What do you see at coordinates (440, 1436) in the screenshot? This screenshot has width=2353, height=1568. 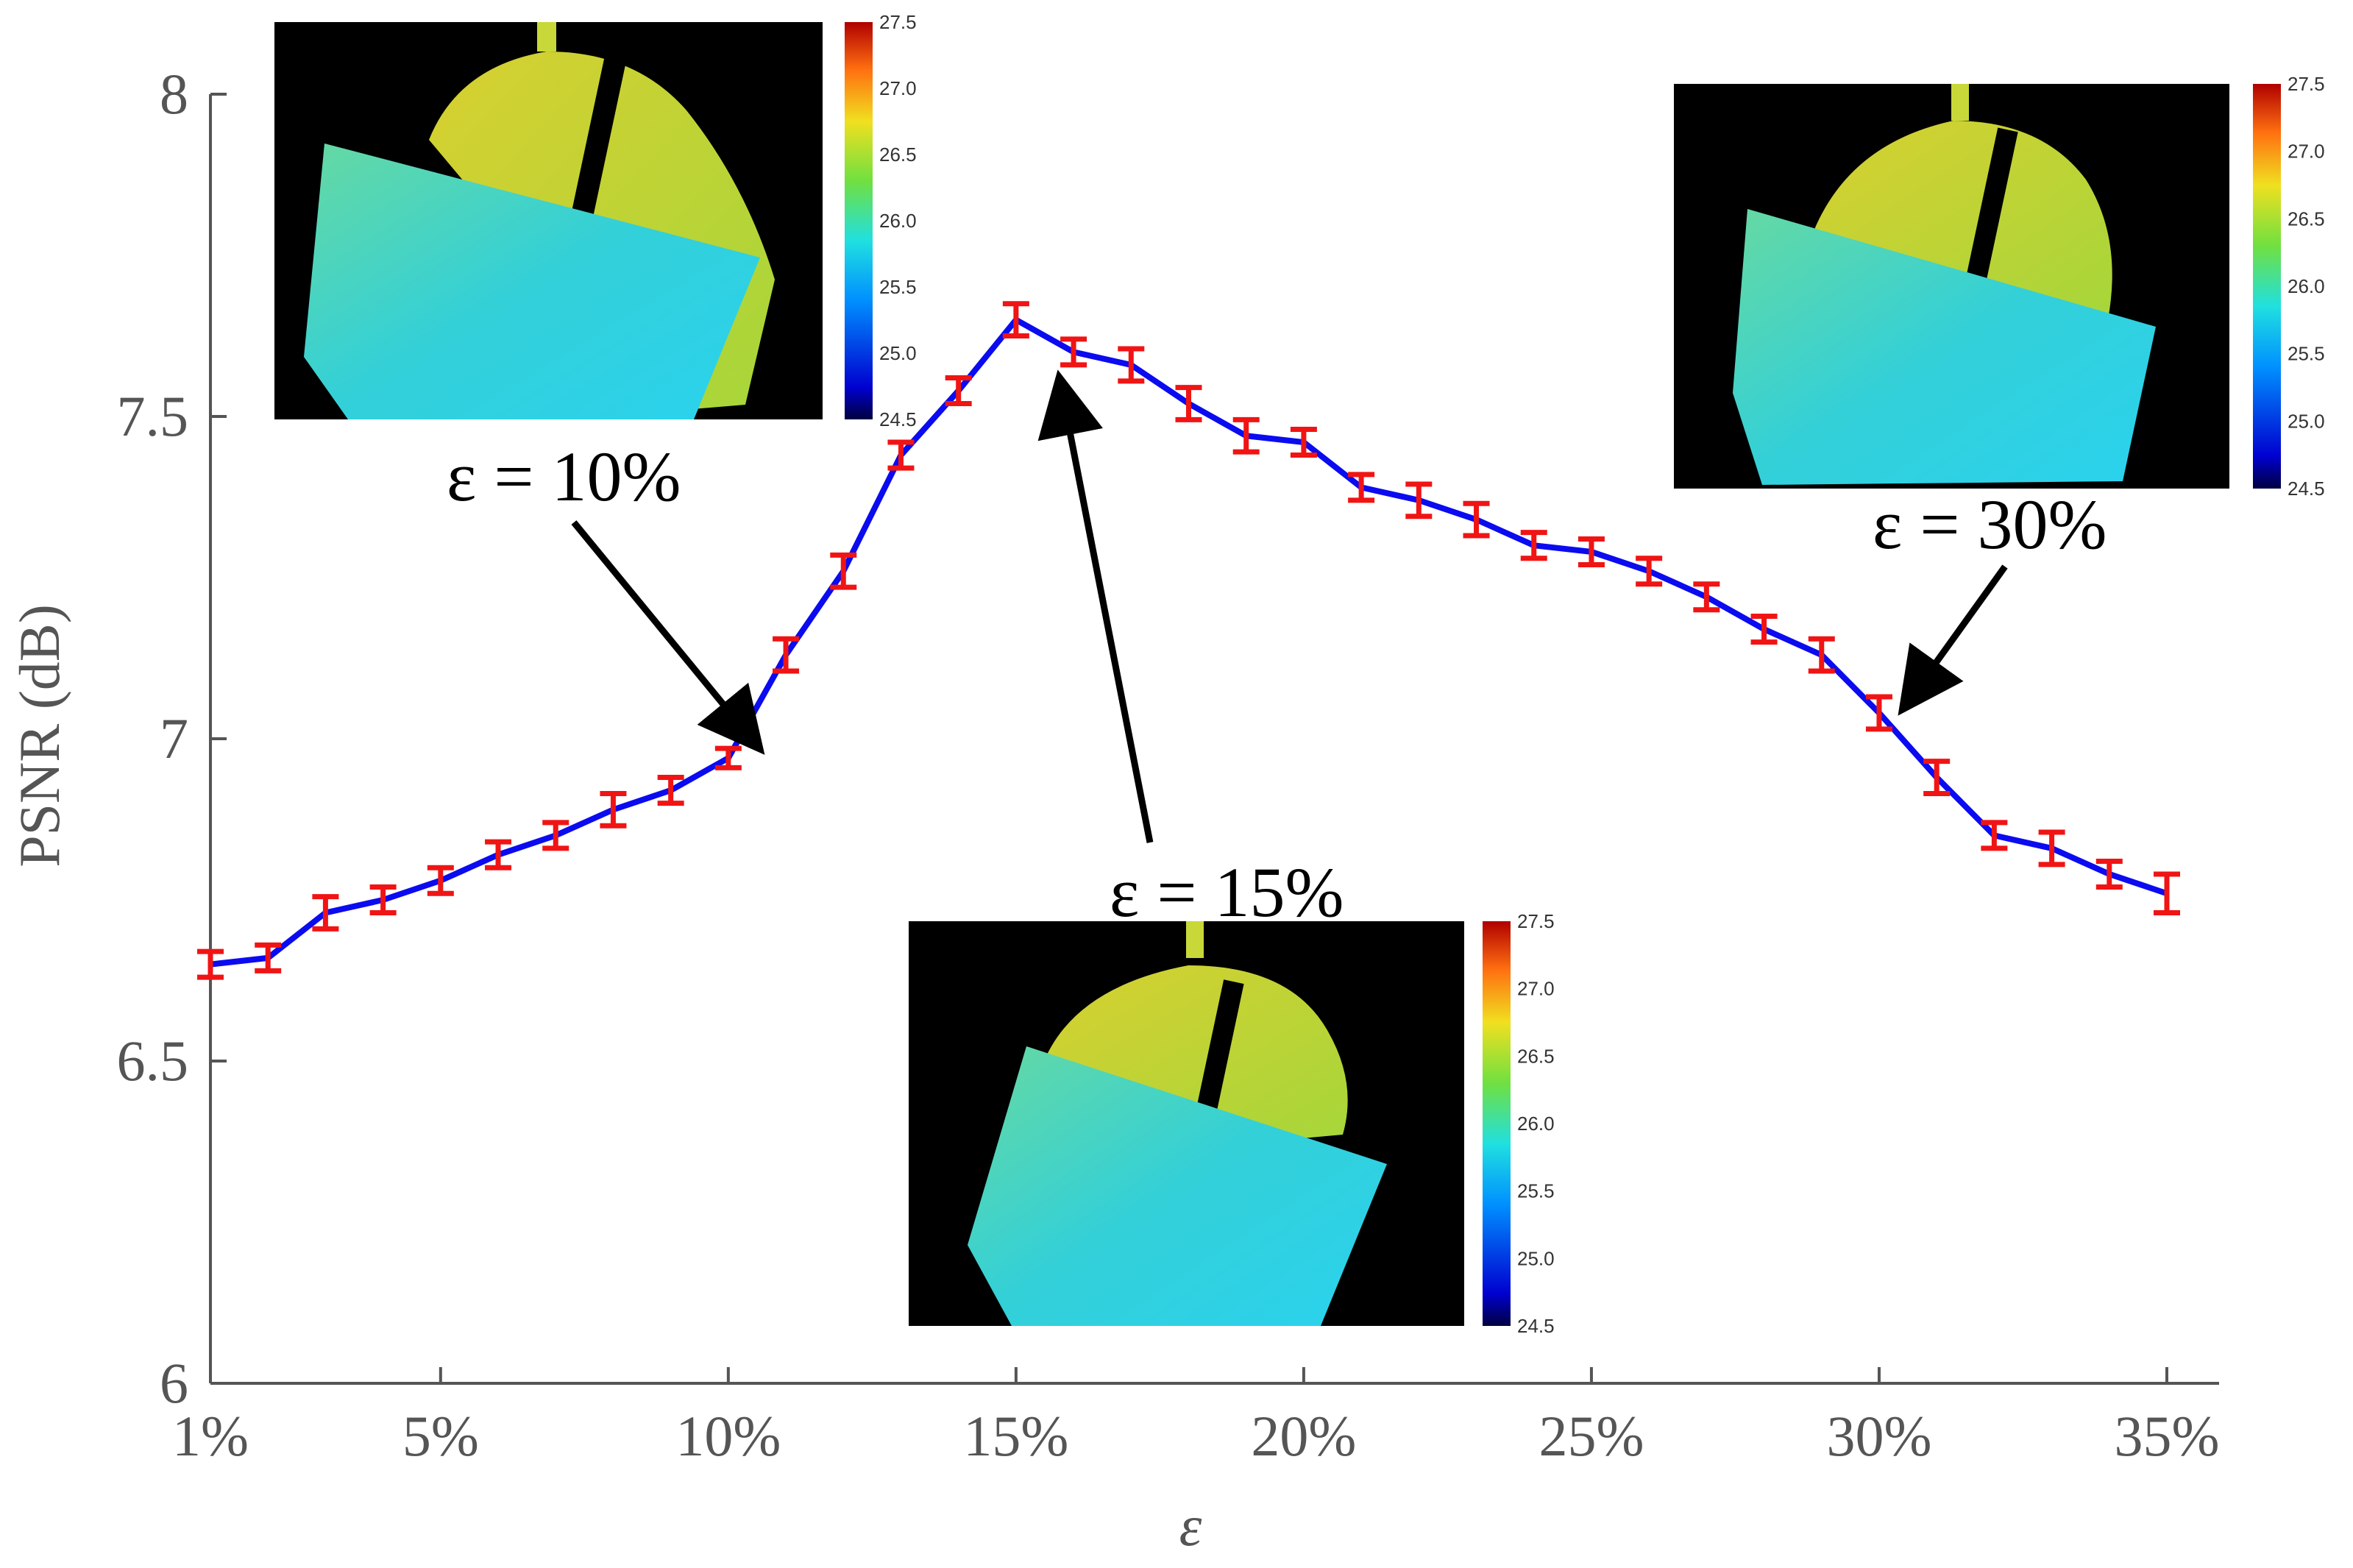 I see `x-tick-label: 5%` at bounding box center [440, 1436].